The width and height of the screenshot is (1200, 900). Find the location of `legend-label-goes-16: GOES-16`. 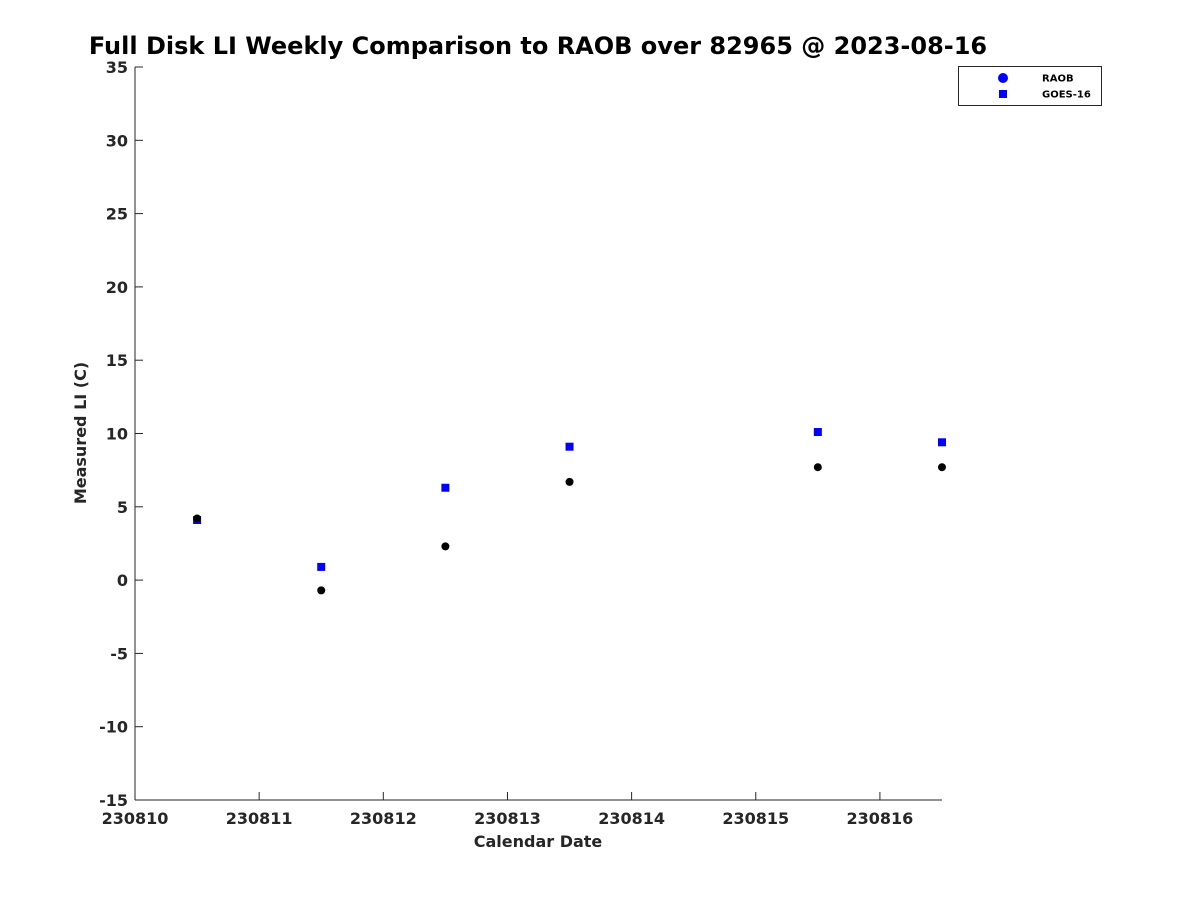

legend-label-goes-16: GOES-16 is located at coordinates (1066, 95).